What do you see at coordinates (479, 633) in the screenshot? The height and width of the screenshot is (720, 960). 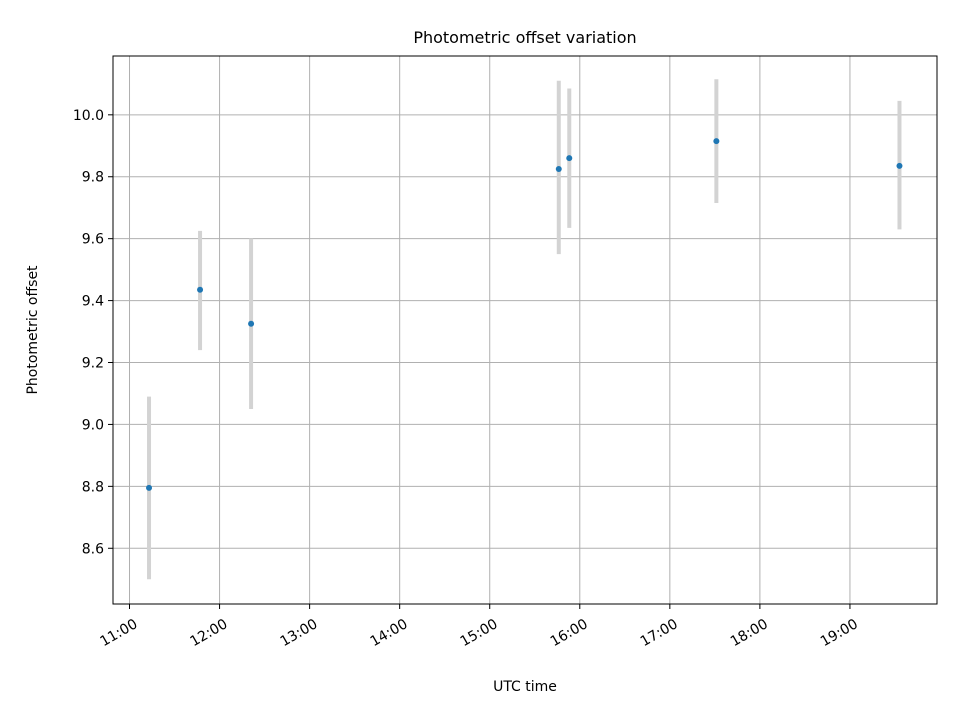 I see `x-tick-label: 15:00` at bounding box center [479, 633].